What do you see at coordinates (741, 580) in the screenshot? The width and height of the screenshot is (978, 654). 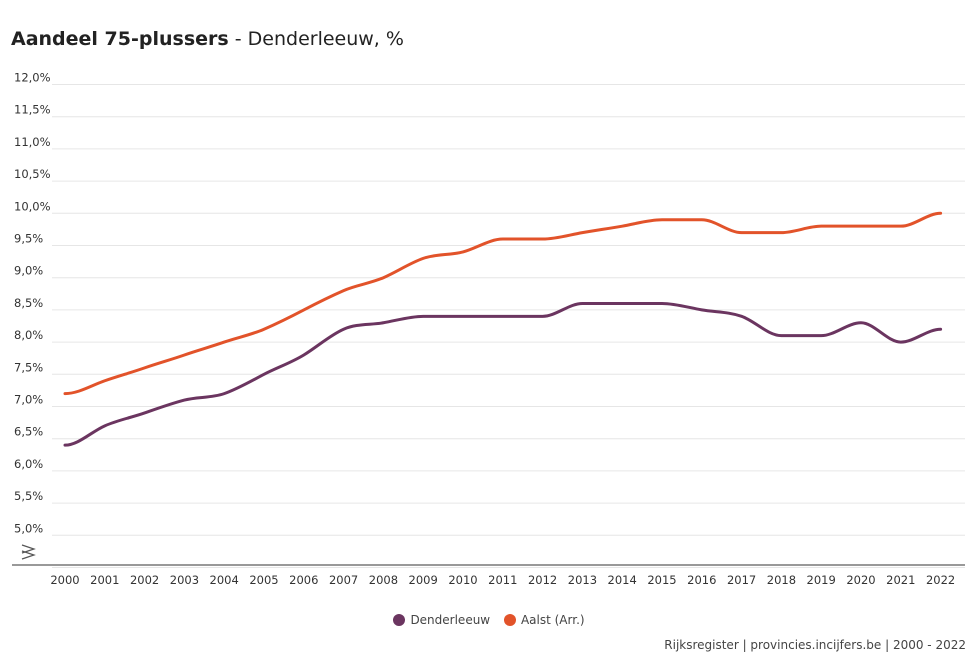 I see `x-tick-label: 2017` at bounding box center [741, 580].